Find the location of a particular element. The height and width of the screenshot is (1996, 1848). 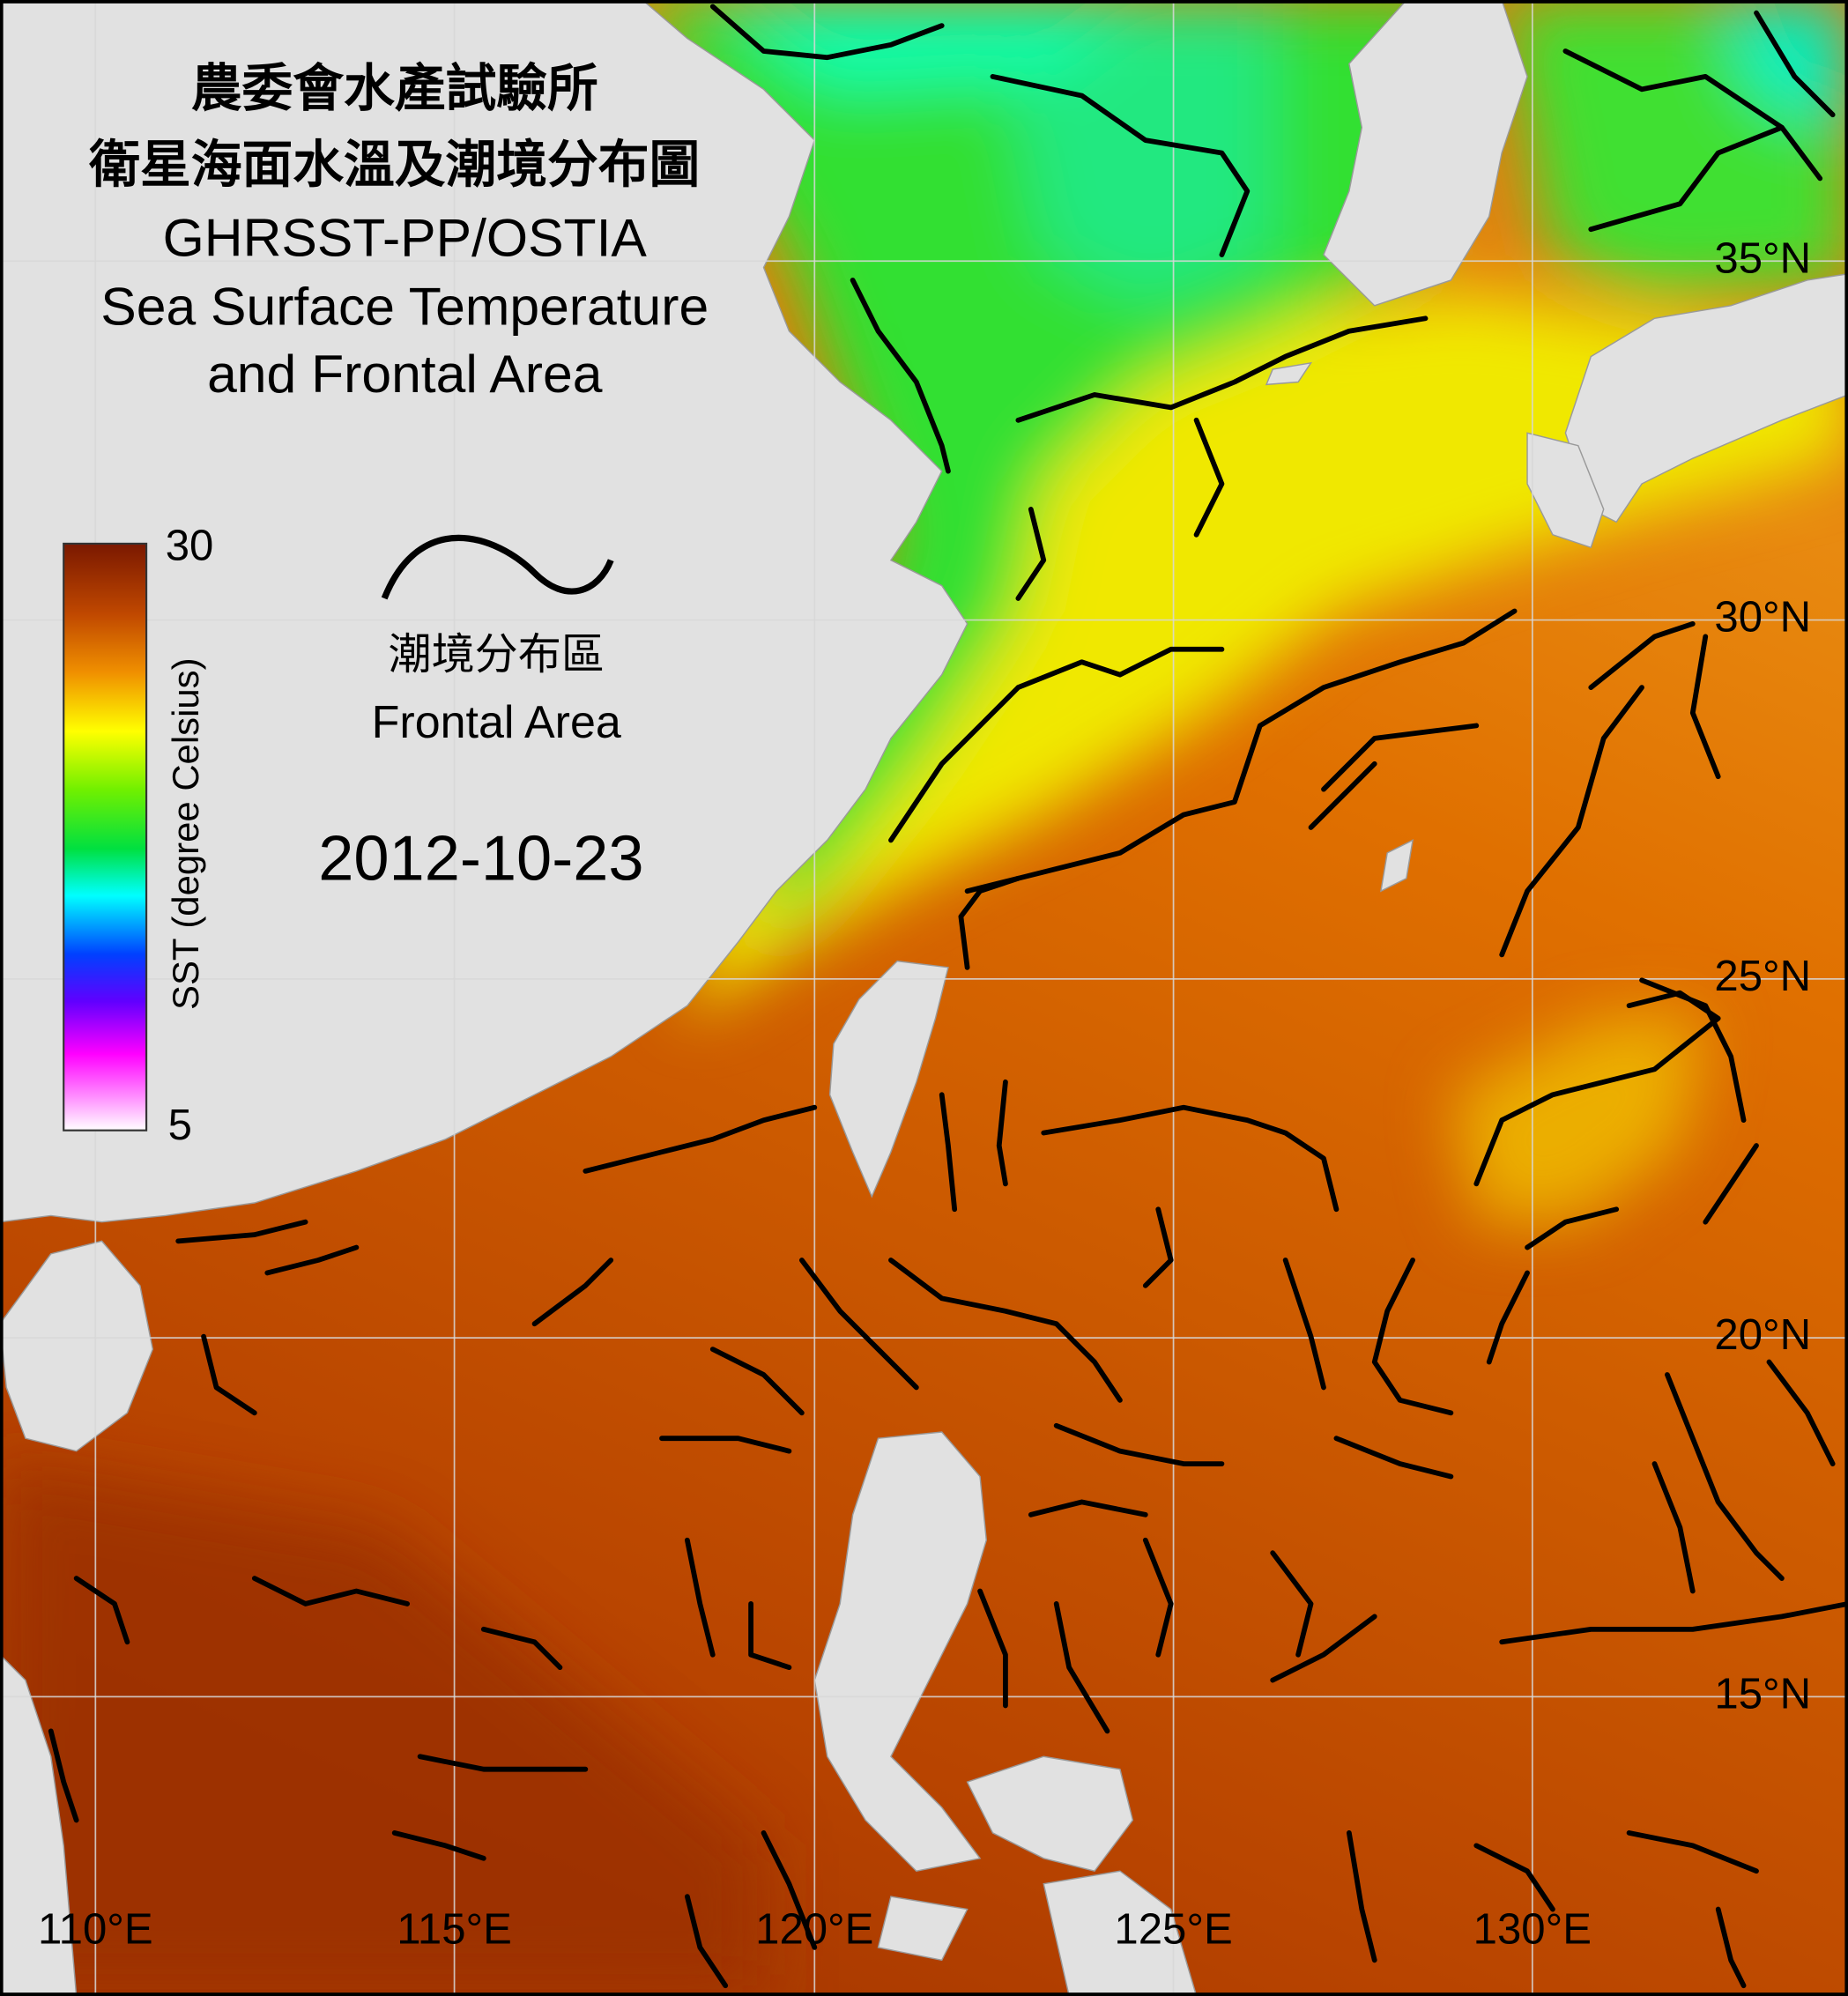

colorbar-min: 5 is located at coordinates (180, 1125).